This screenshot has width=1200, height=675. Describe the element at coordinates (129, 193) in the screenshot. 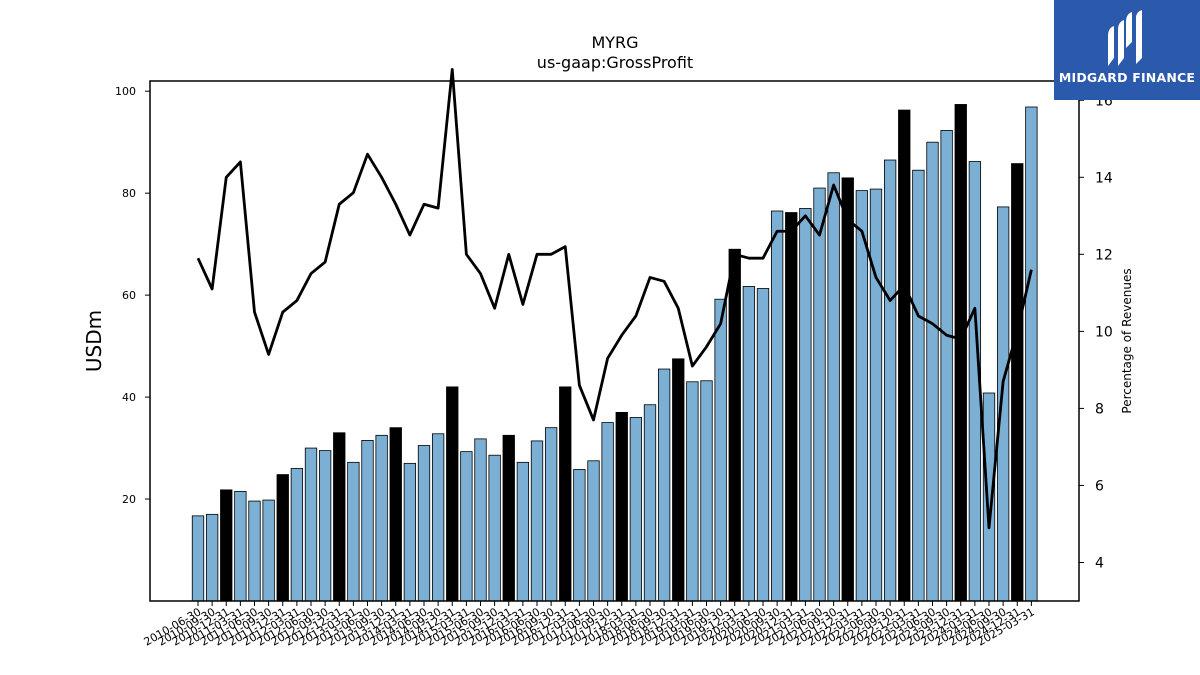

I see `y-tick-label: 80` at that location.